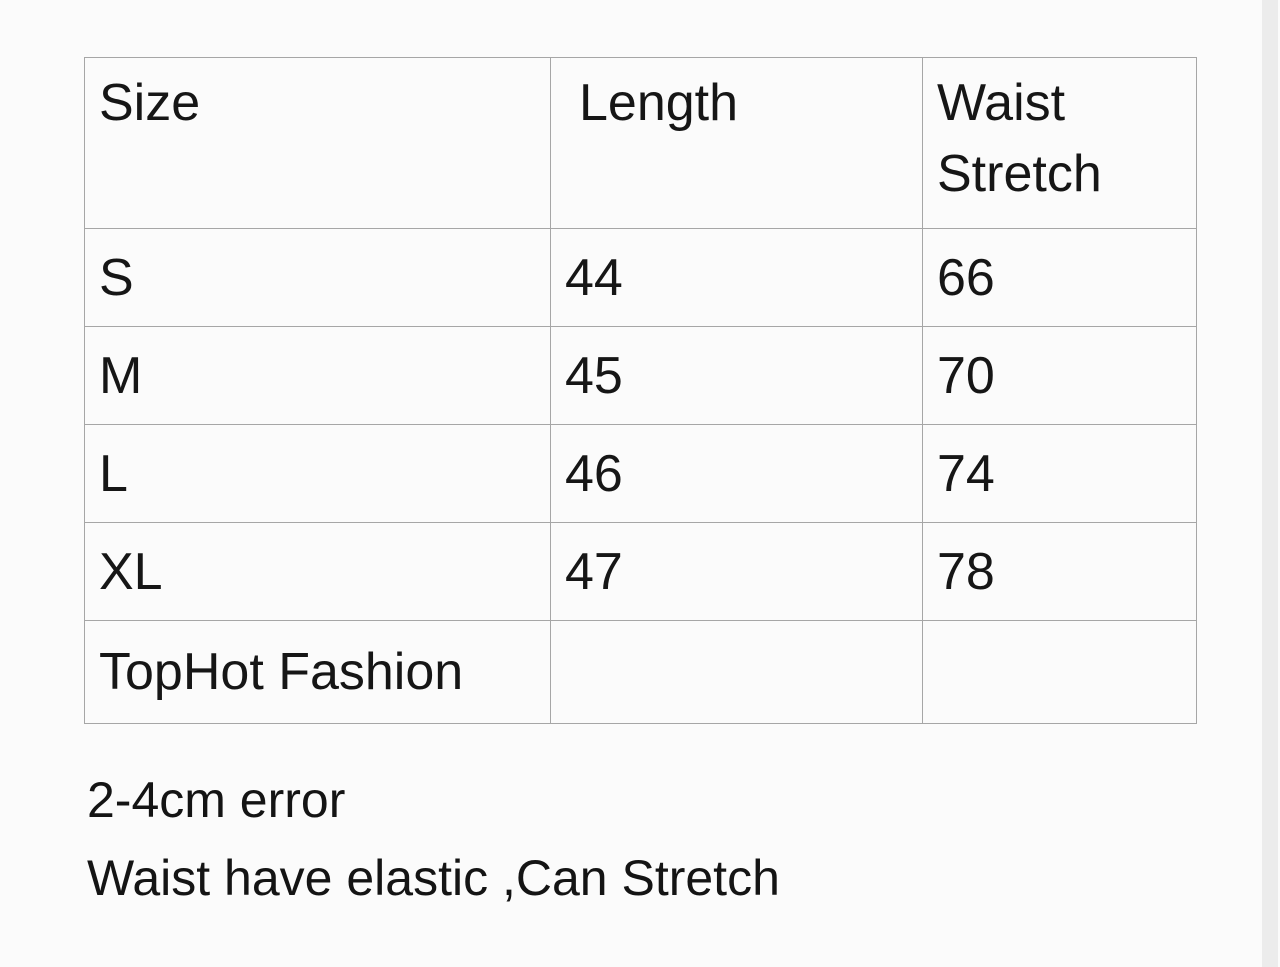  I want to click on table-cell: XL, so click(317, 571).